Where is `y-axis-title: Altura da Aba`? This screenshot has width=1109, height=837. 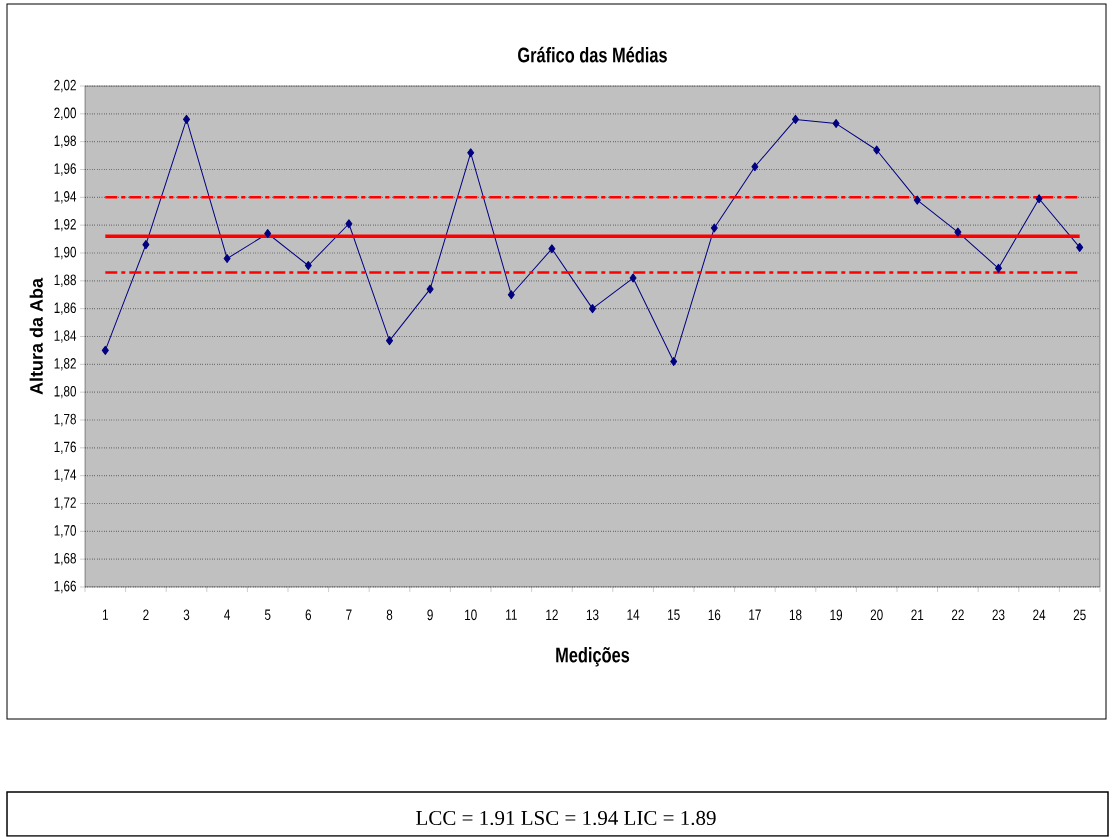
y-axis-title: Altura da Aba is located at coordinates (36, 336).